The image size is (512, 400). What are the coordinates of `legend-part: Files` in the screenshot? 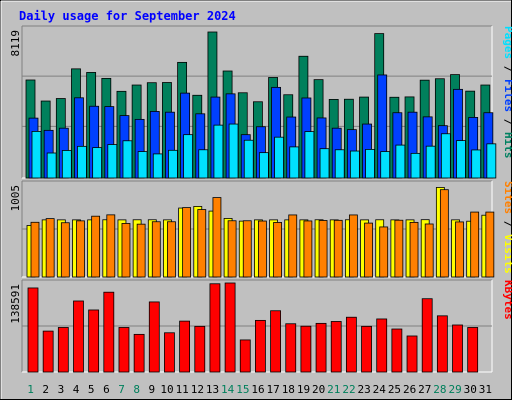 It's located at (507, 95).